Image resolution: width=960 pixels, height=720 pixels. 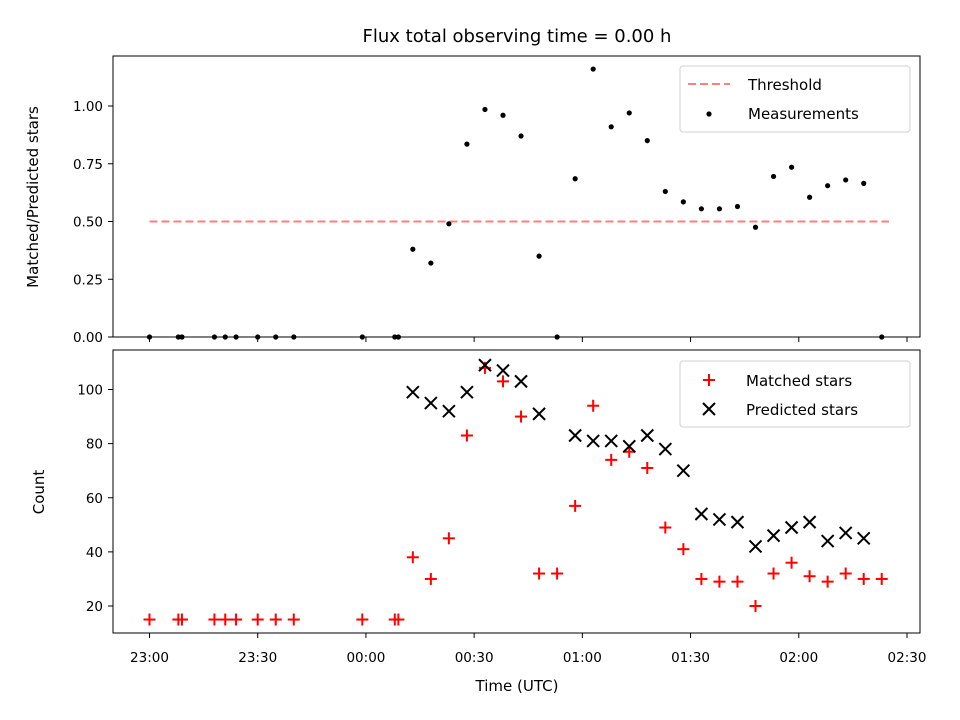 I want to click on bottom-x-tick-label: 02:30, so click(x=907, y=658).